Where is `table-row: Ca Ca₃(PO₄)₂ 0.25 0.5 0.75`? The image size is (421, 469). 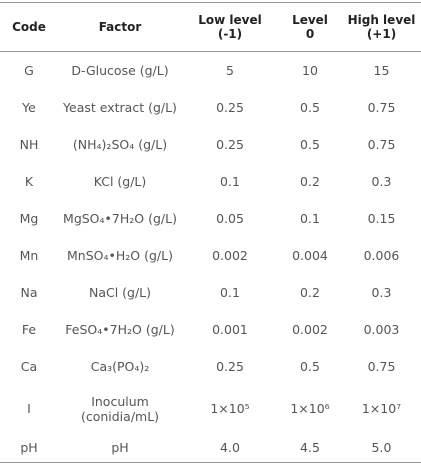 table-row: Ca Ca₃(PO₄)₂ 0.25 0.5 0.75 is located at coordinates (210, 366).